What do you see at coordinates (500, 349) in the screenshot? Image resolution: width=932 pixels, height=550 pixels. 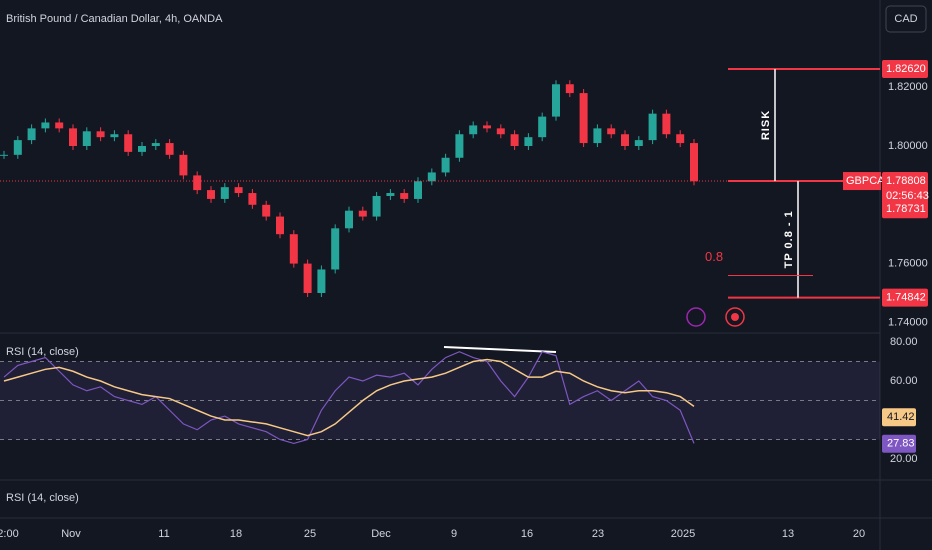 I see `divergence-line` at bounding box center [500, 349].